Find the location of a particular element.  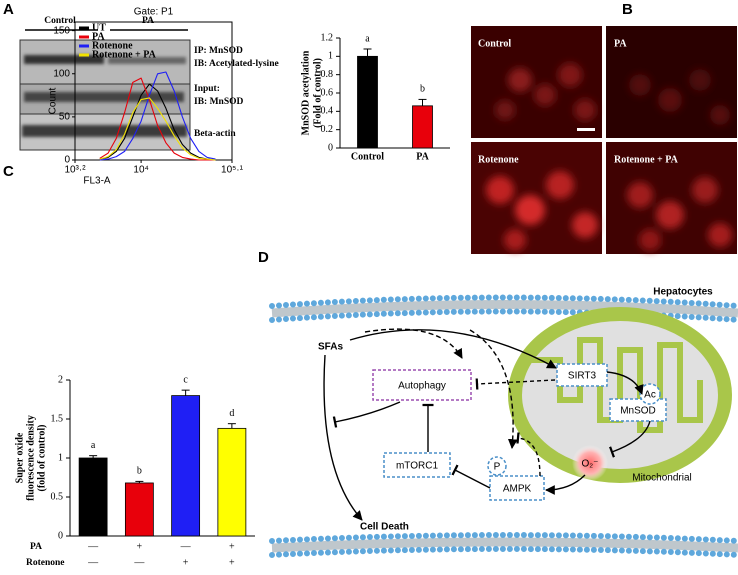

node-label: Cell Death is located at coordinates (384, 527).